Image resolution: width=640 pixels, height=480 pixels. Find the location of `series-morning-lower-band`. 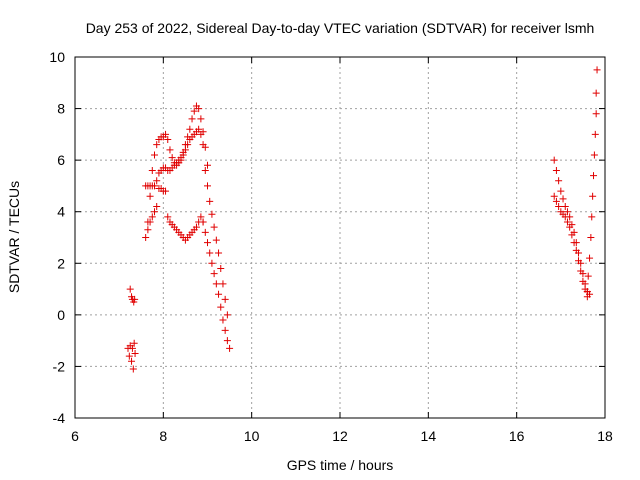

series-morning-lower-band is located at coordinates (174, 214).